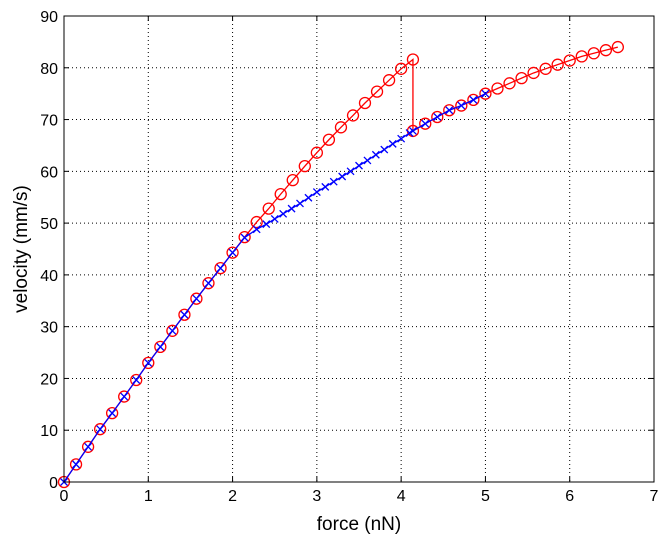  I want to click on y-tick-label: 30, so click(49, 328).